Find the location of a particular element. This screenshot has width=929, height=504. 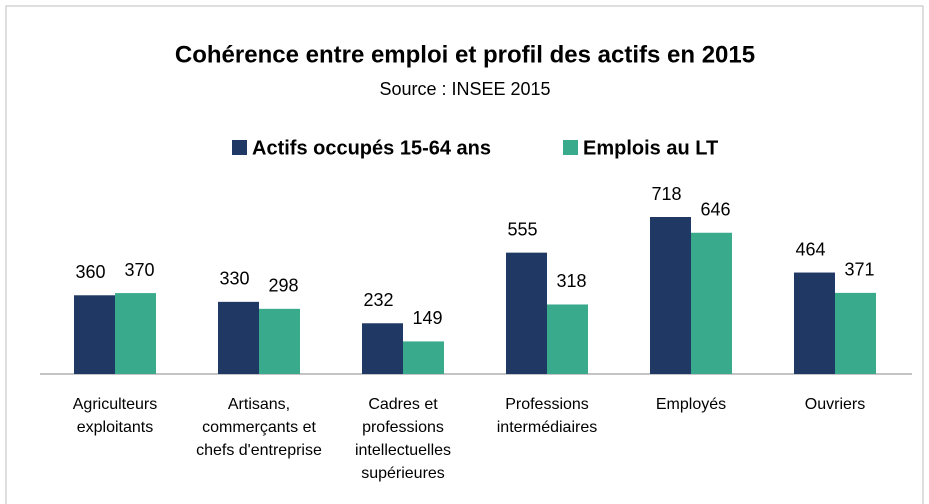

legend-label: Actifs occupés 15-64 ans is located at coordinates (371, 148).